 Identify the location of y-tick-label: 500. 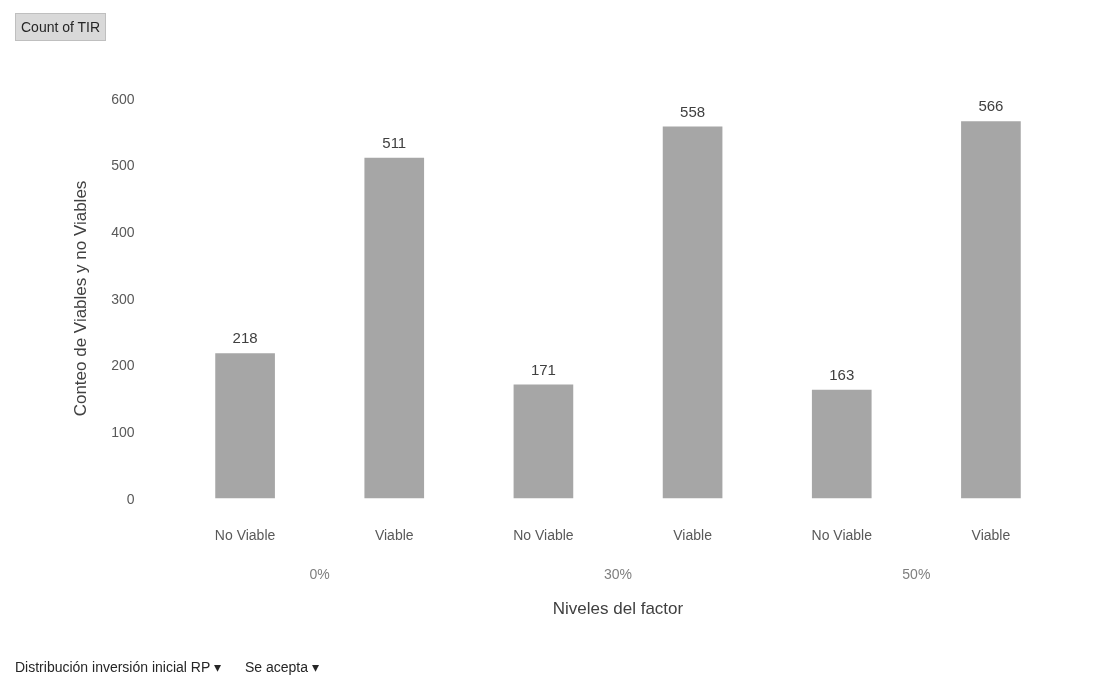
(123, 165).